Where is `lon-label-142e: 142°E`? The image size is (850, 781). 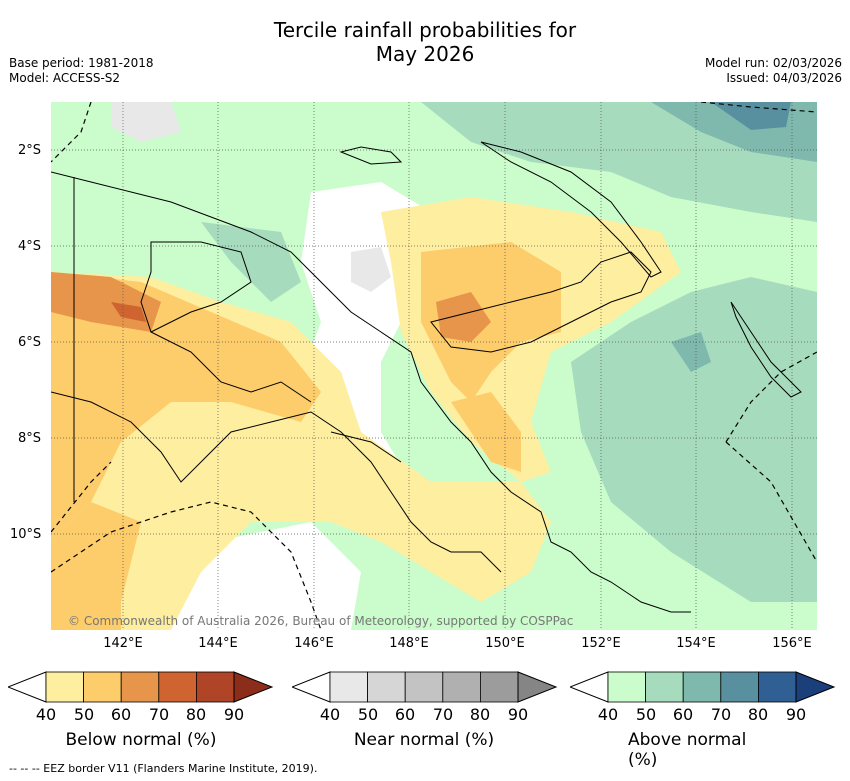 lon-label-142e: 142°E is located at coordinates (123, 643).